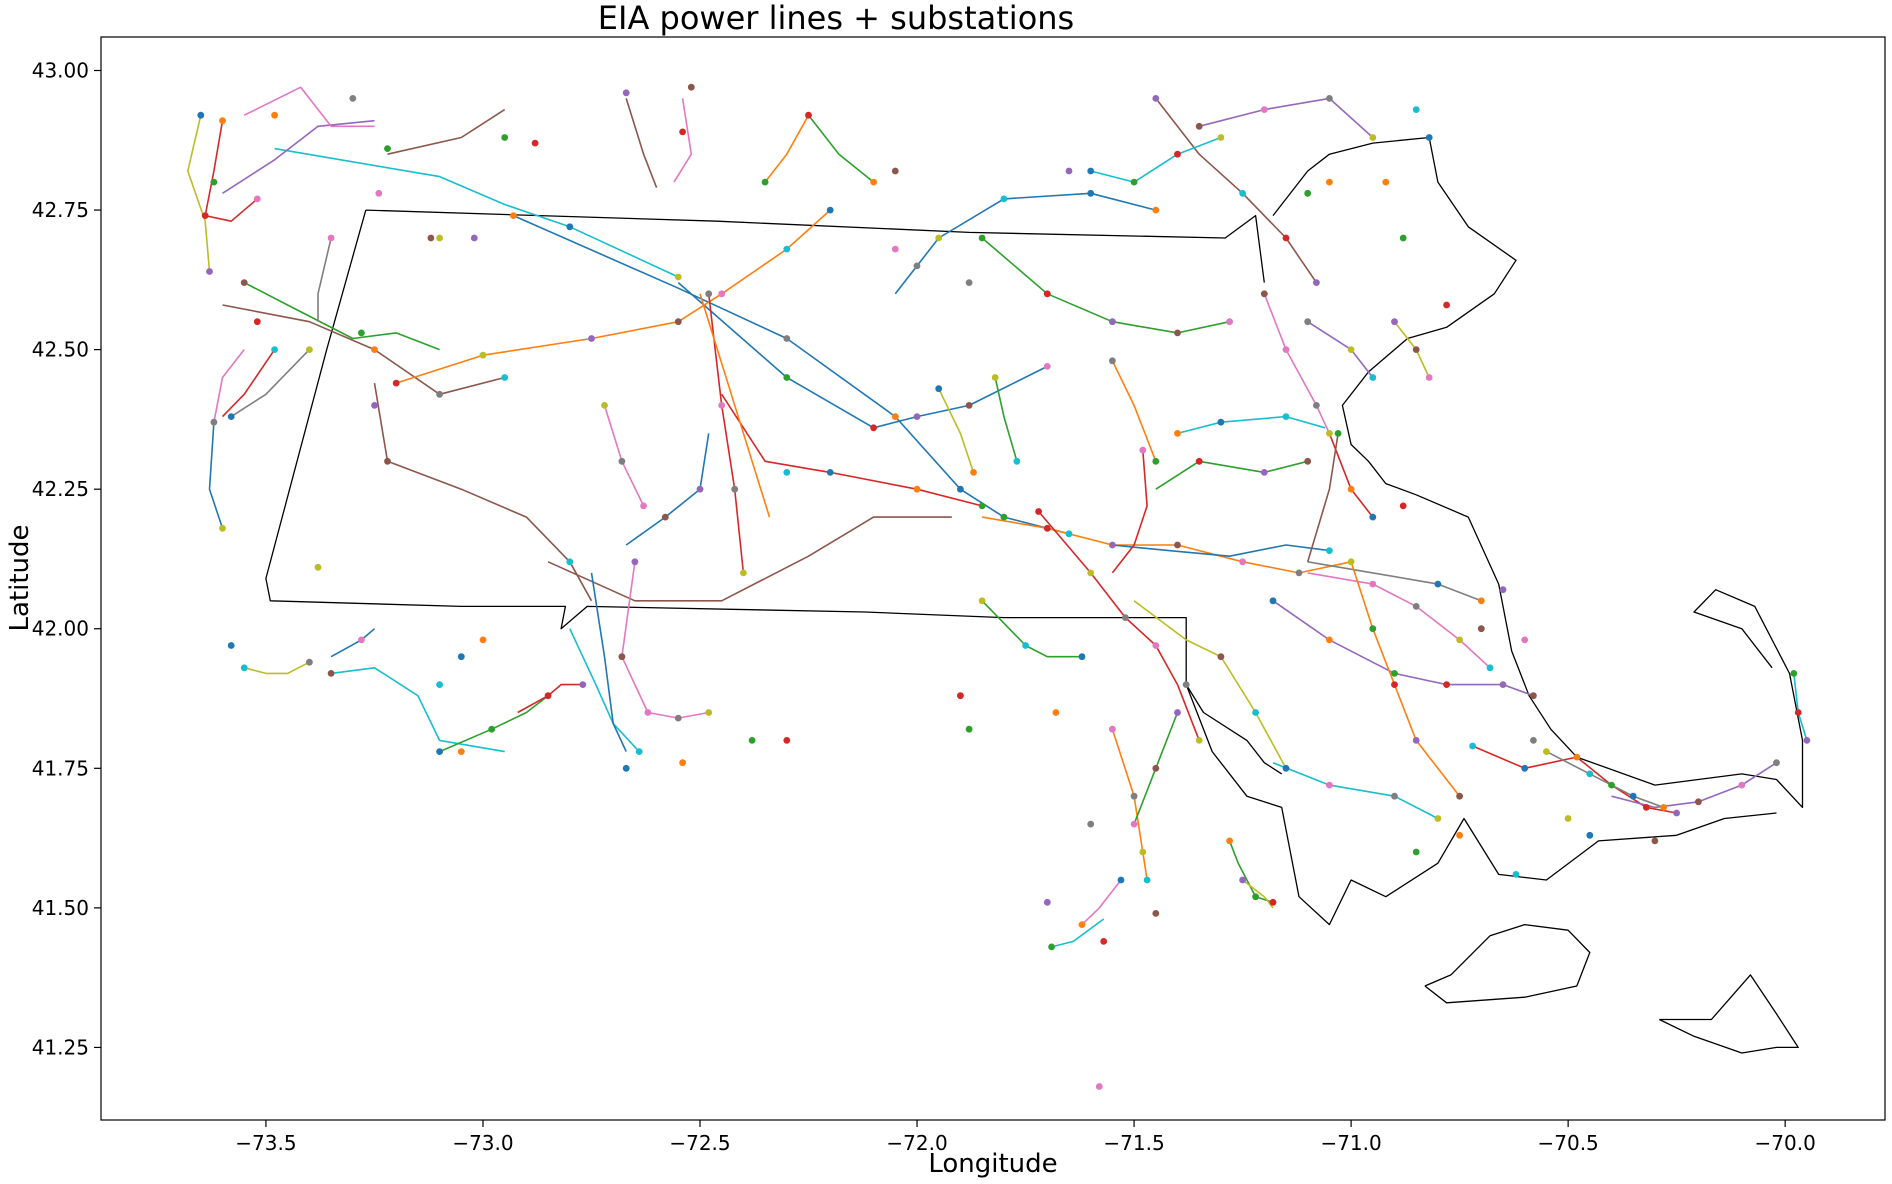 Image resolution: width=1892 pixels, height=1184 pixels. Describe the element at coordinates (1350, 1143) in the screenshot. I see `x-tick-label: −71.0` at that location.